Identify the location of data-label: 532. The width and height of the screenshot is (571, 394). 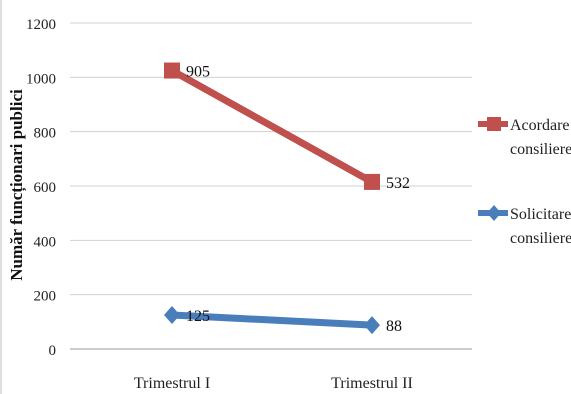
(398, 183).